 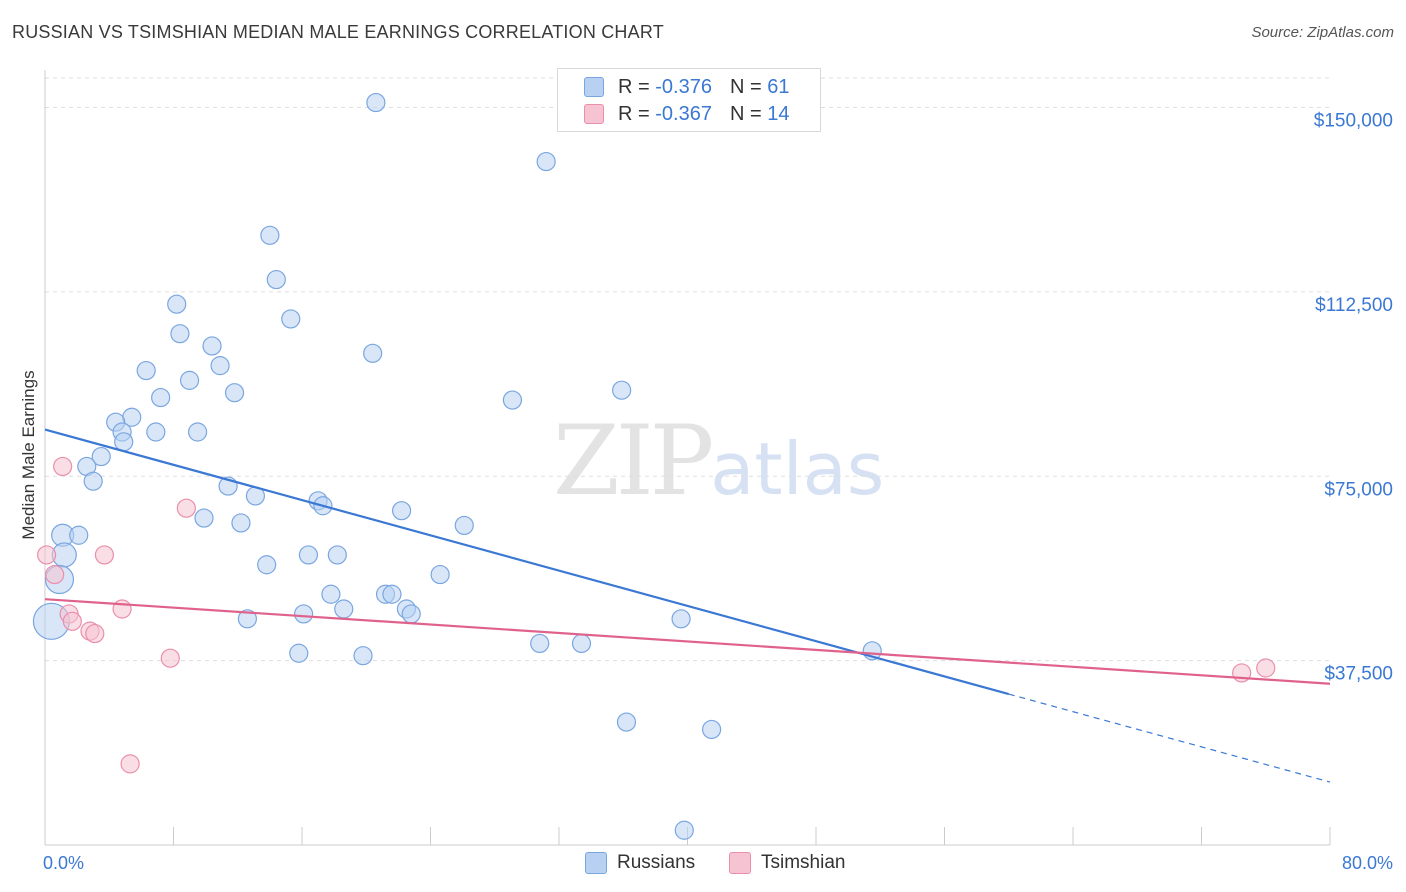 I want to click on russians-n-value: 61, so click(x=778, y=86).